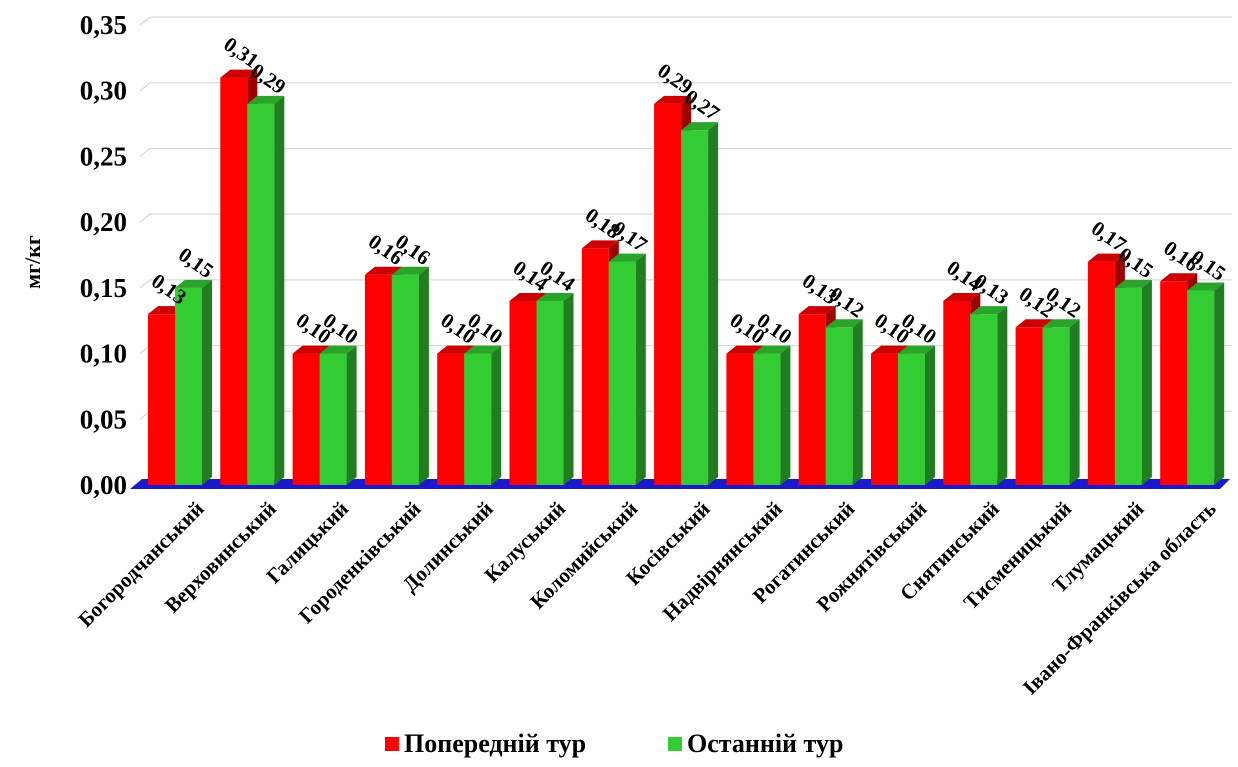  Describe the element at coordinates (103, 255) in the screenshot. I see `y-axis-ticks: 0,00 0,05 0,10 0,15 0,20 0,25 0,30 0,35` at that location.